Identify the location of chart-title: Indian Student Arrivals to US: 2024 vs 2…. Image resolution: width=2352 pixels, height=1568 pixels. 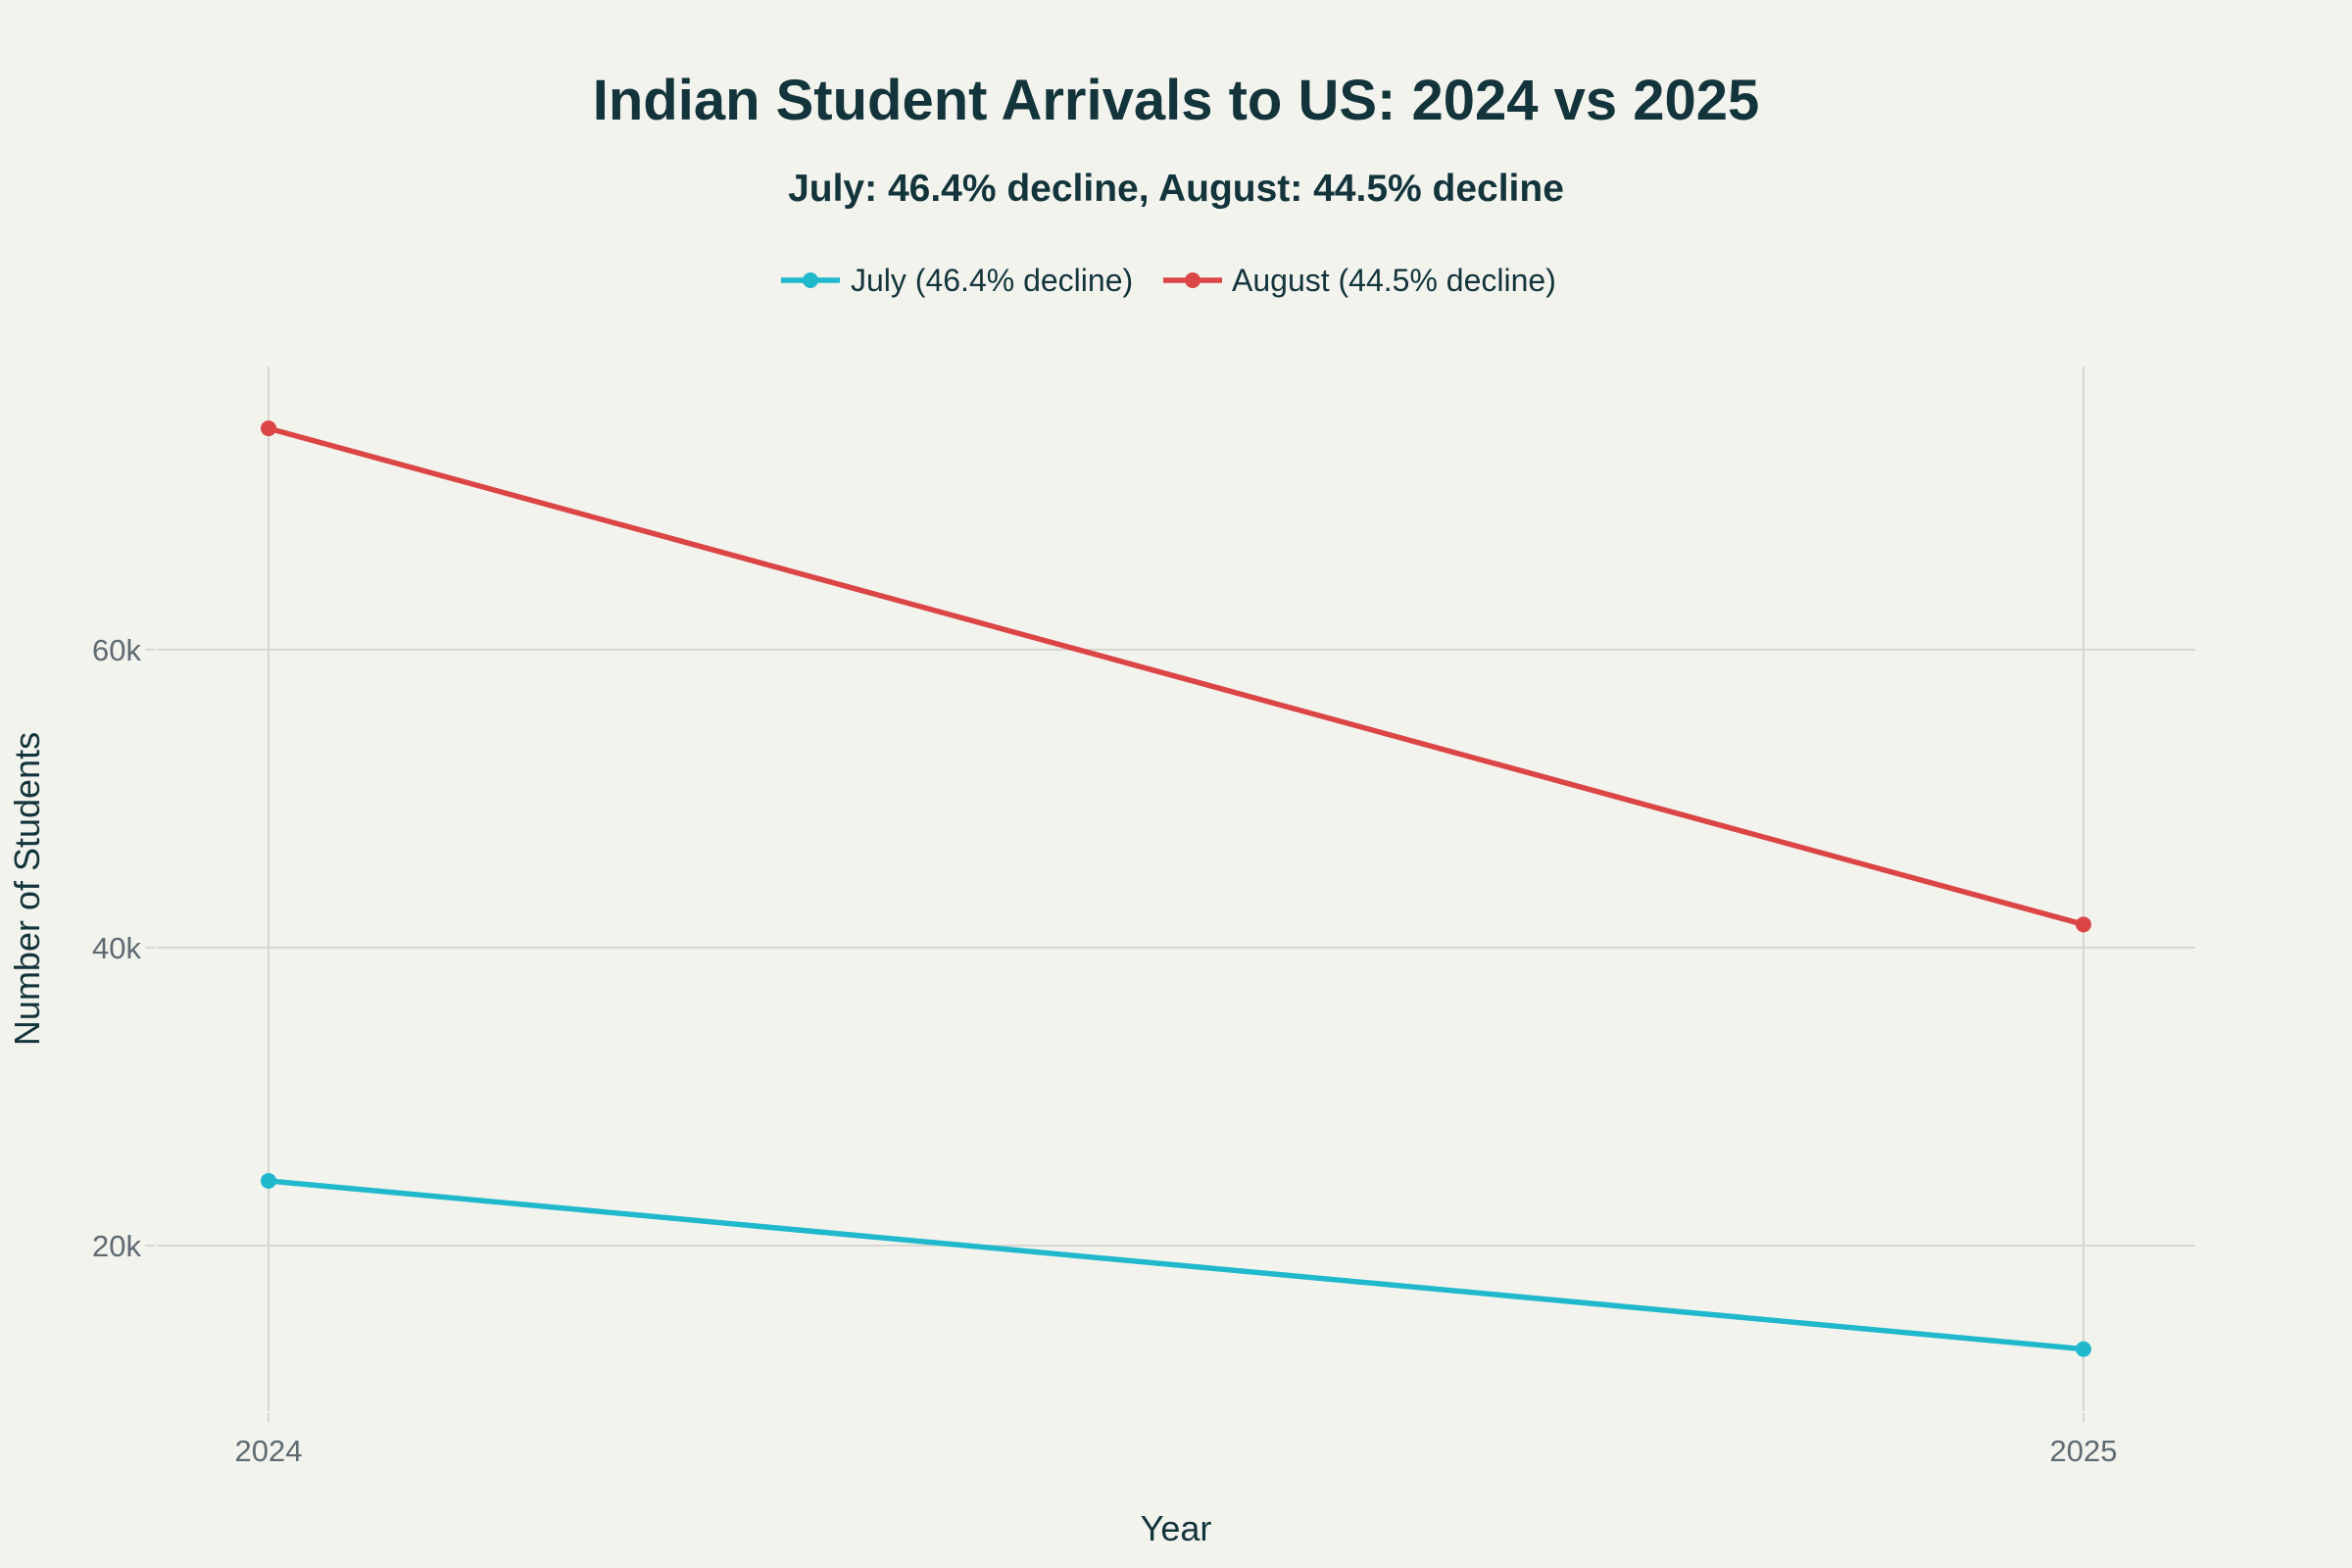
(1176, 100).